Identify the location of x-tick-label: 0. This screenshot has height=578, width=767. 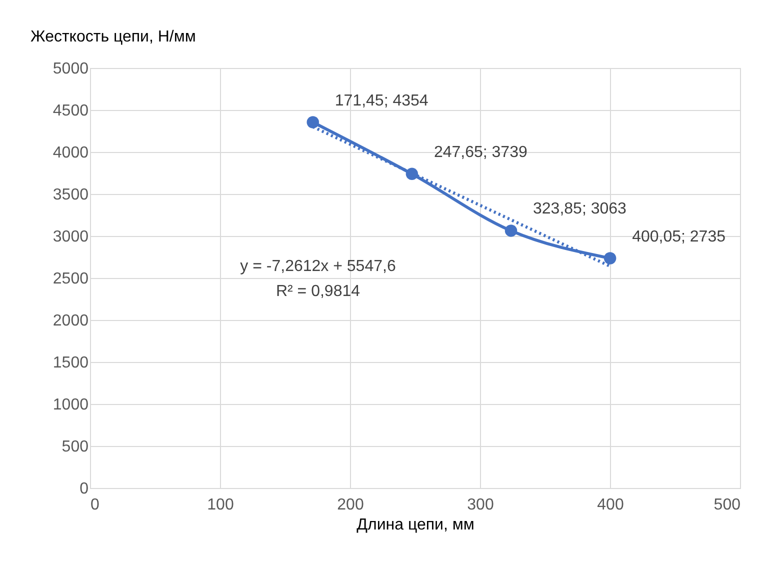
(95, 505).